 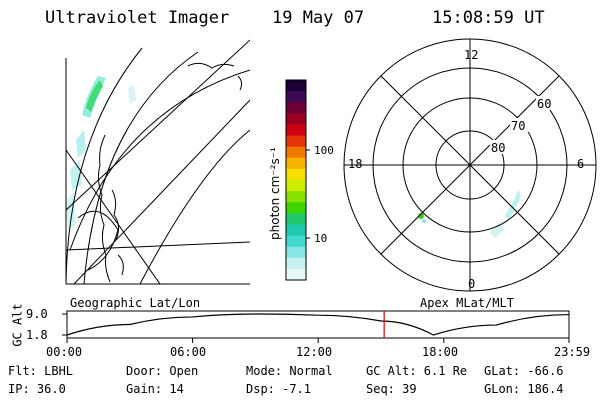 I want to click on apex-caption: Apex MLat/MLT, so click(x=467, y=303).